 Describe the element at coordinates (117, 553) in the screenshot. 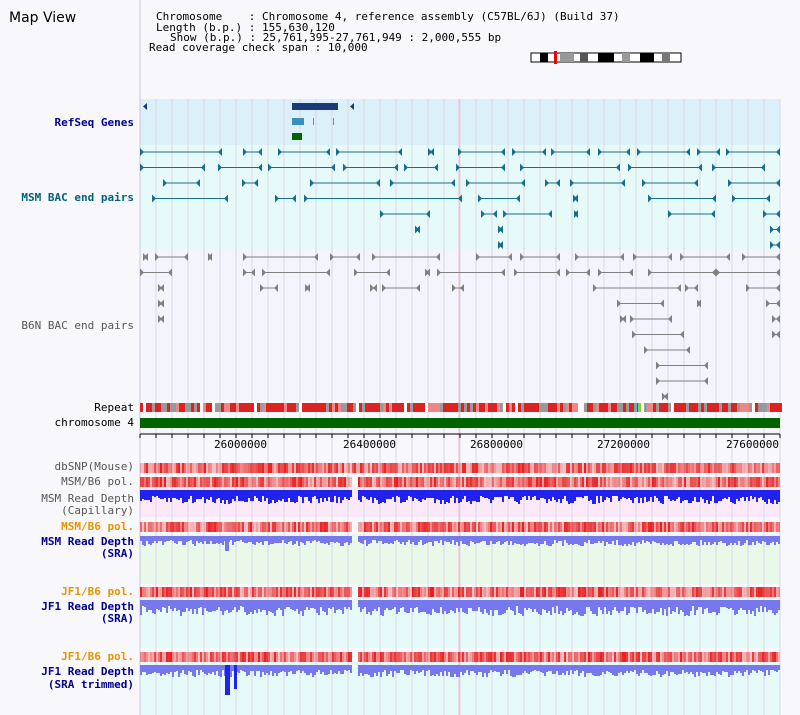

I see `track-label-msm-depth-sra-sub: (SRA)` at that location.